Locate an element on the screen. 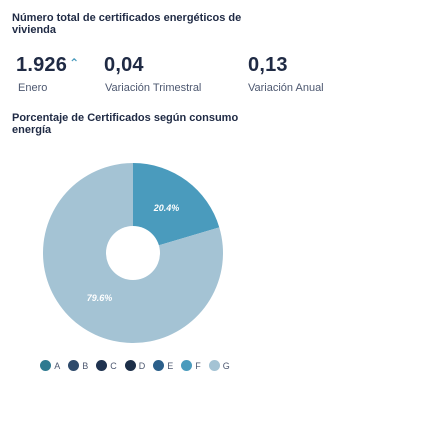  chart-legend: A B C D E F G is located at coordinates (135, 365).